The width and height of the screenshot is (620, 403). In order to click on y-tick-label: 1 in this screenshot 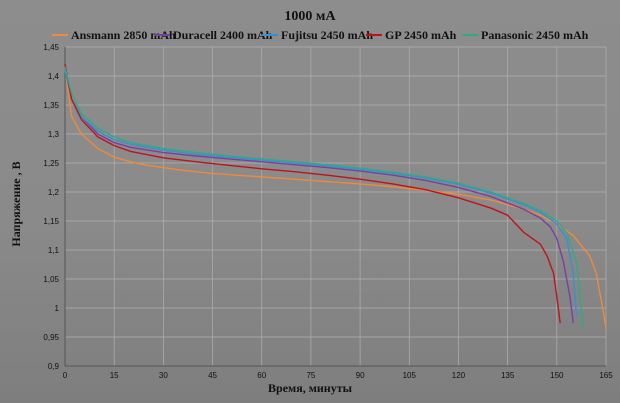, I will do `click(57, 308)`.